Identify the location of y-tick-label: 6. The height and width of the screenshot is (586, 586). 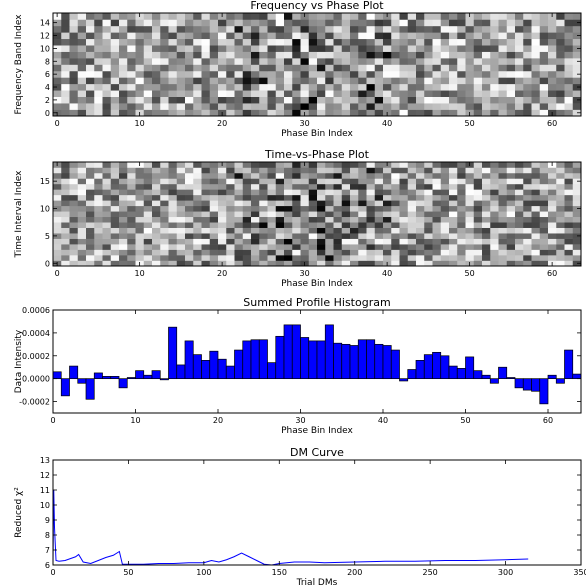
(47, 565).